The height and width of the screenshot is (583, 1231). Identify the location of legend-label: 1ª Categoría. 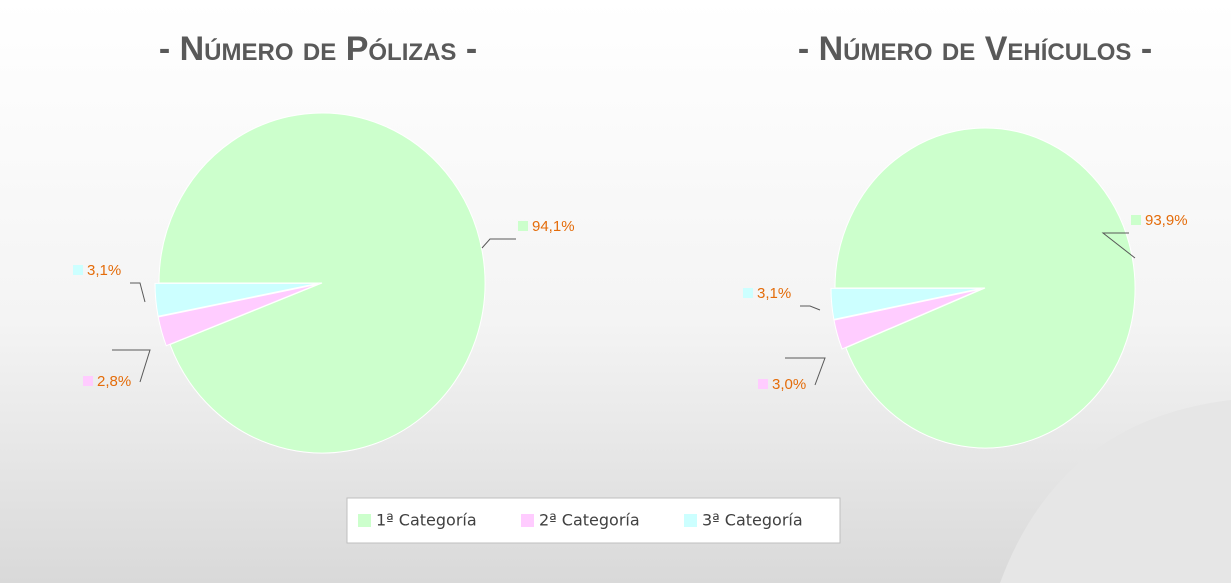
(426, 520).